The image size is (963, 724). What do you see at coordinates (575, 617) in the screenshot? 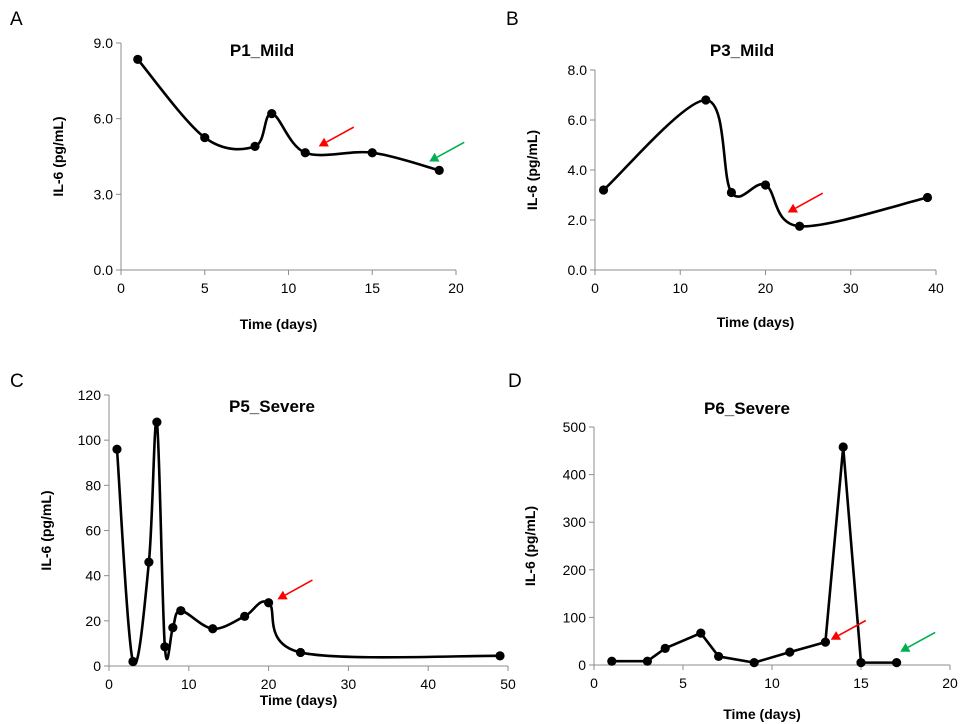
I see `y-tick-label: 100` at bounding box center [575, 617].